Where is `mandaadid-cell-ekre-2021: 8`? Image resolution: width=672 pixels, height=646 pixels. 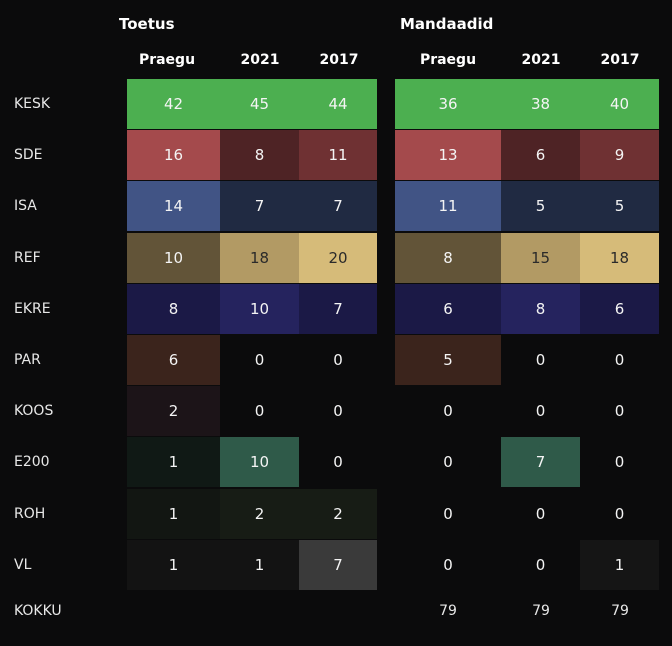 mandaadid-cell-ekre-2021: 8 is located at coordinates (540, 309).